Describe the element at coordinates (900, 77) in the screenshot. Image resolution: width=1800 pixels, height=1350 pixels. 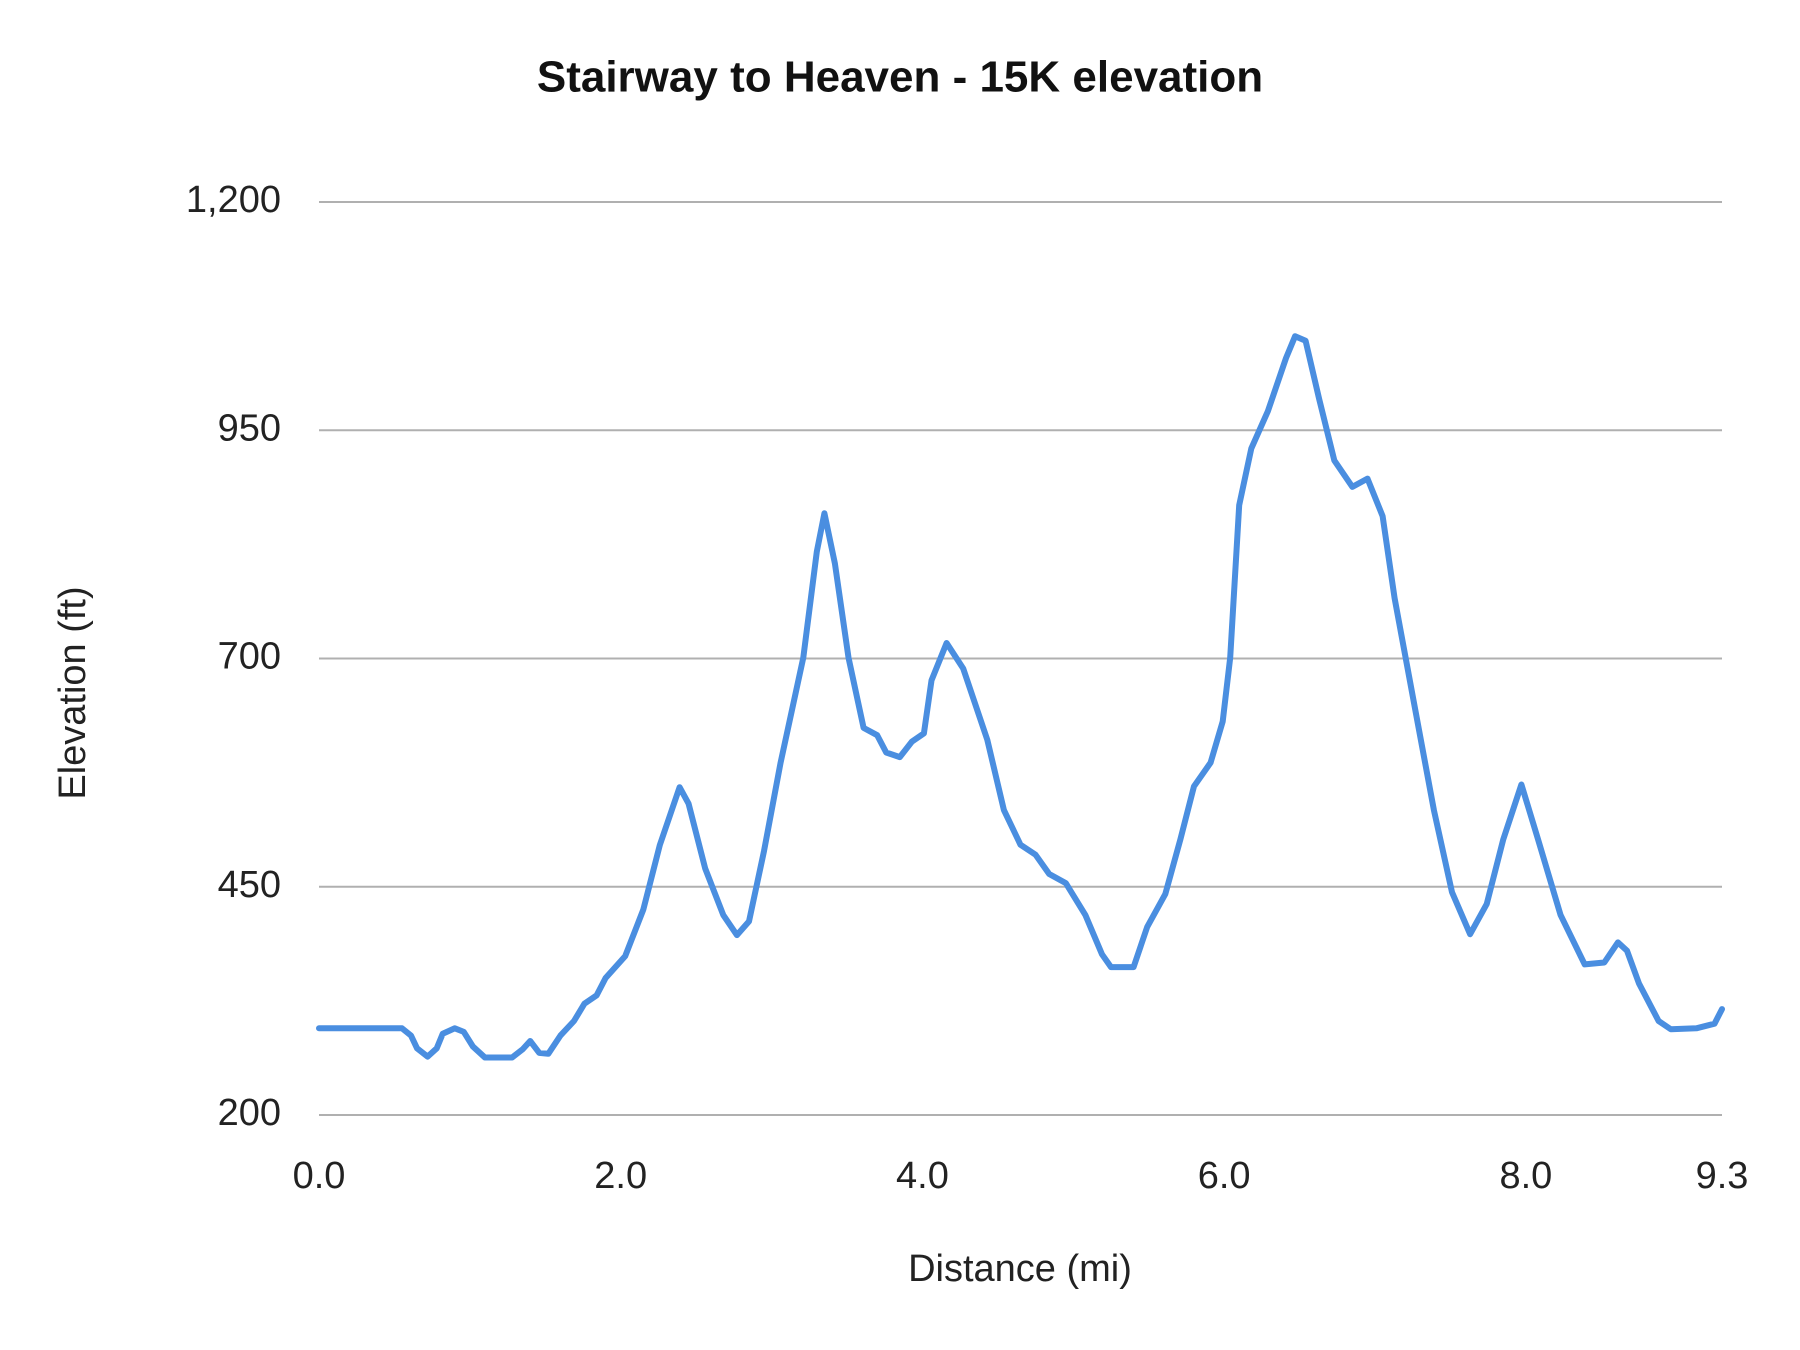
I see `chart-title: Stairway to Heaven - 15K elevation` at that location.